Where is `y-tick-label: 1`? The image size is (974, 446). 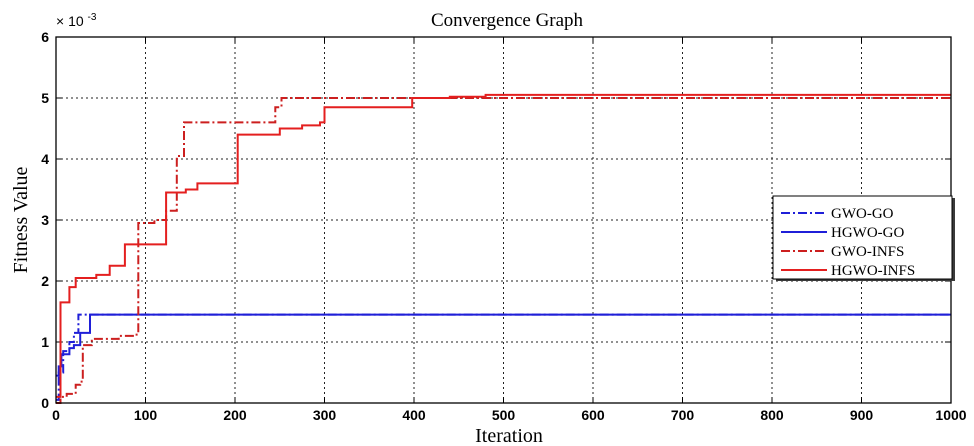 y-tick-label: 1 is located at coordinates (45, 342).